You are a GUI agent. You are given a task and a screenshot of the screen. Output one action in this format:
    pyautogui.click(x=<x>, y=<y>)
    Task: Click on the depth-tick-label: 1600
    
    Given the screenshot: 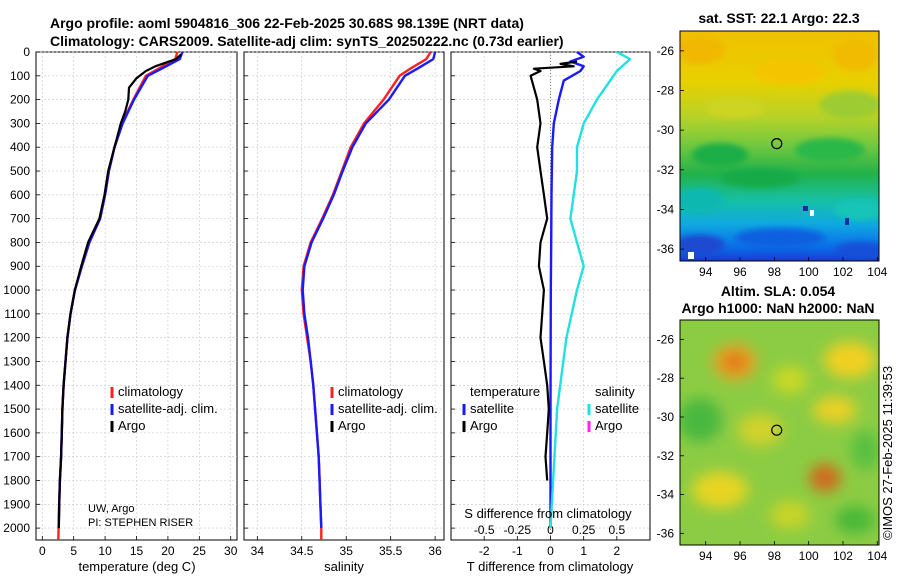 What is the action you would take?
    pyautogui.click(x=16, y=433)
    